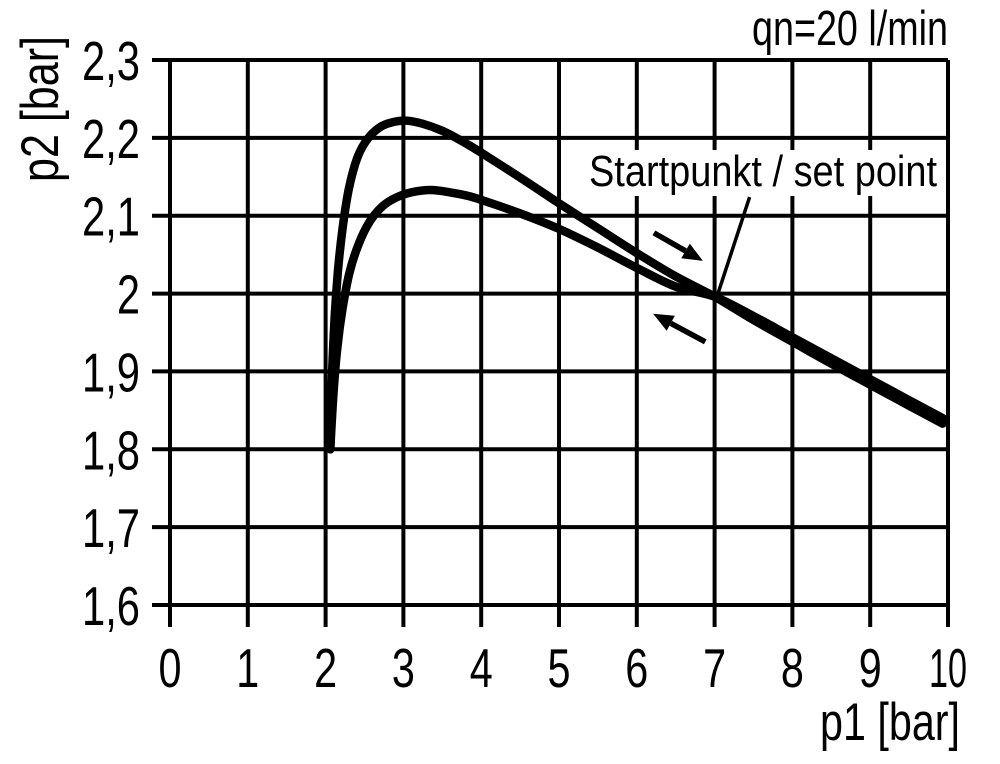  Describe the element at coordinates (325, 668) in the screenshot. I see `x-tick-label: 2` at that location.